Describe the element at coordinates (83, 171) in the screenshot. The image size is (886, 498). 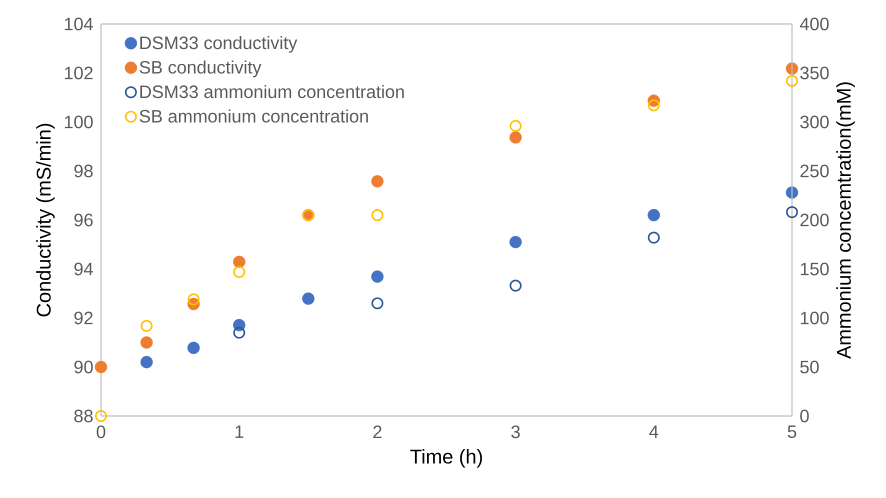
I see `y-tick-label: 98` at that location.